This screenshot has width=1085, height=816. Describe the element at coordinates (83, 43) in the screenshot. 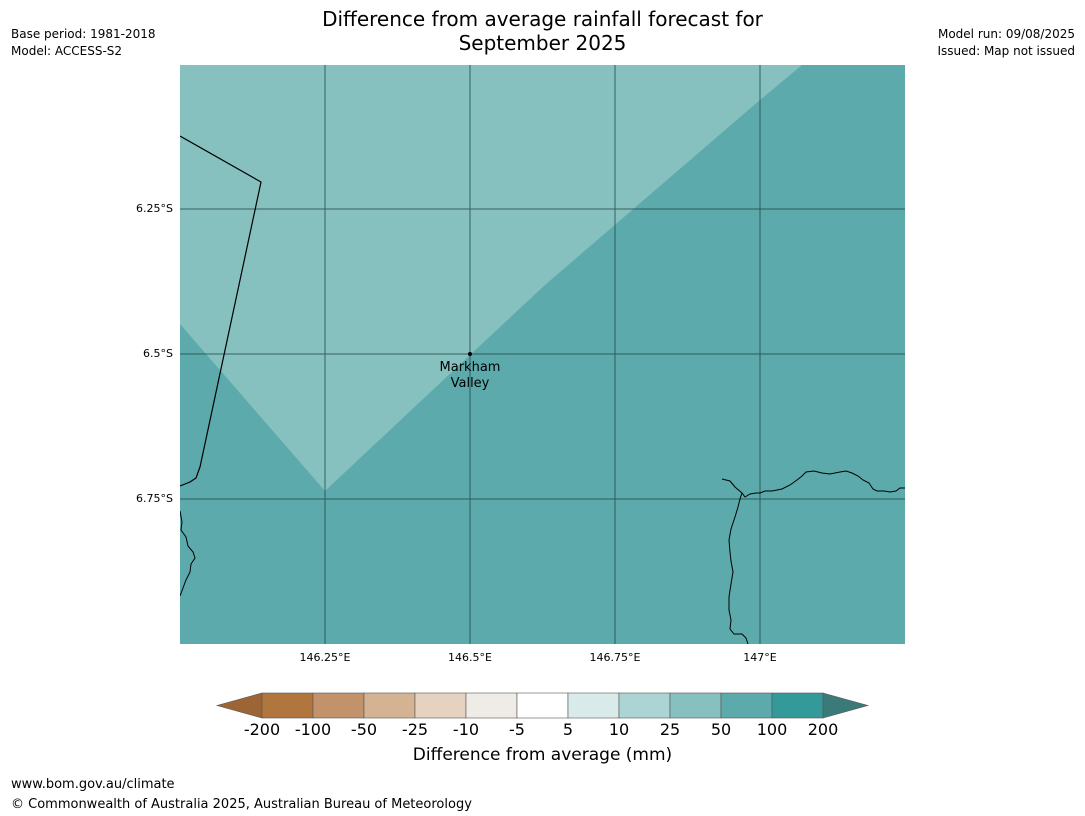

I see `meta-left: Base period: 1981-2018 Model: ACCESS-S2` at that location.